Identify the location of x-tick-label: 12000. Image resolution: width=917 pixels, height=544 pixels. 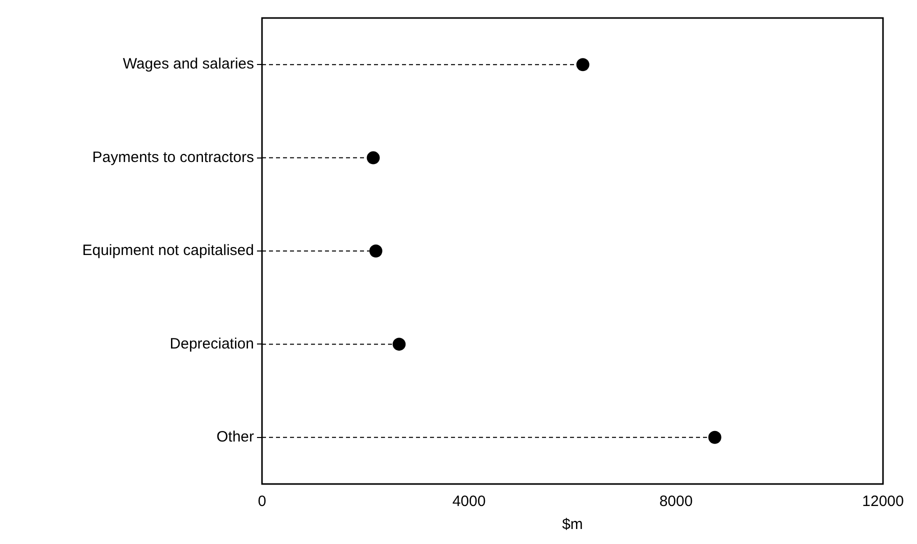
(883, 501).